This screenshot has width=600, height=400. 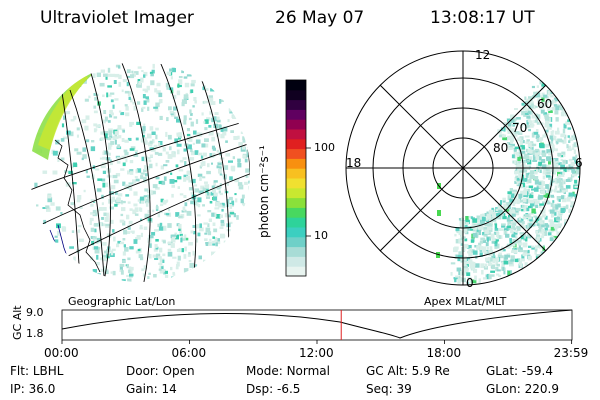 I want to click on mlat-label-60: 60, so click(x=545, y=104).